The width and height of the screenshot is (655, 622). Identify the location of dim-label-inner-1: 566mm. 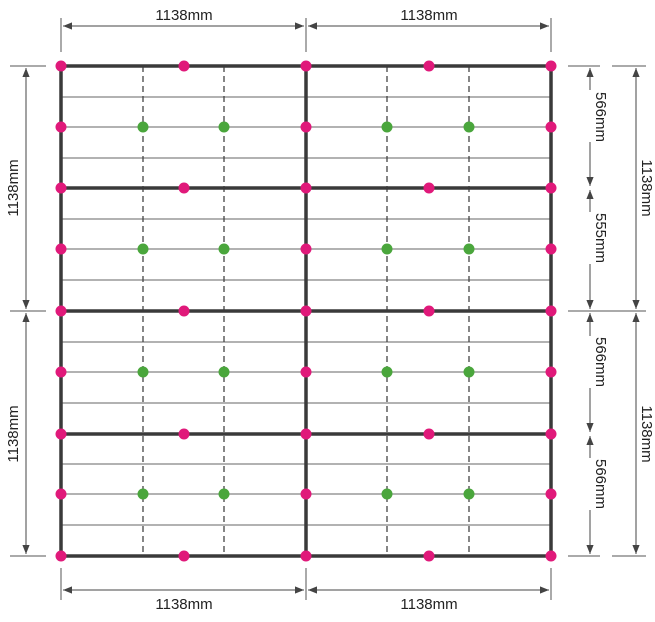
(600, 117).